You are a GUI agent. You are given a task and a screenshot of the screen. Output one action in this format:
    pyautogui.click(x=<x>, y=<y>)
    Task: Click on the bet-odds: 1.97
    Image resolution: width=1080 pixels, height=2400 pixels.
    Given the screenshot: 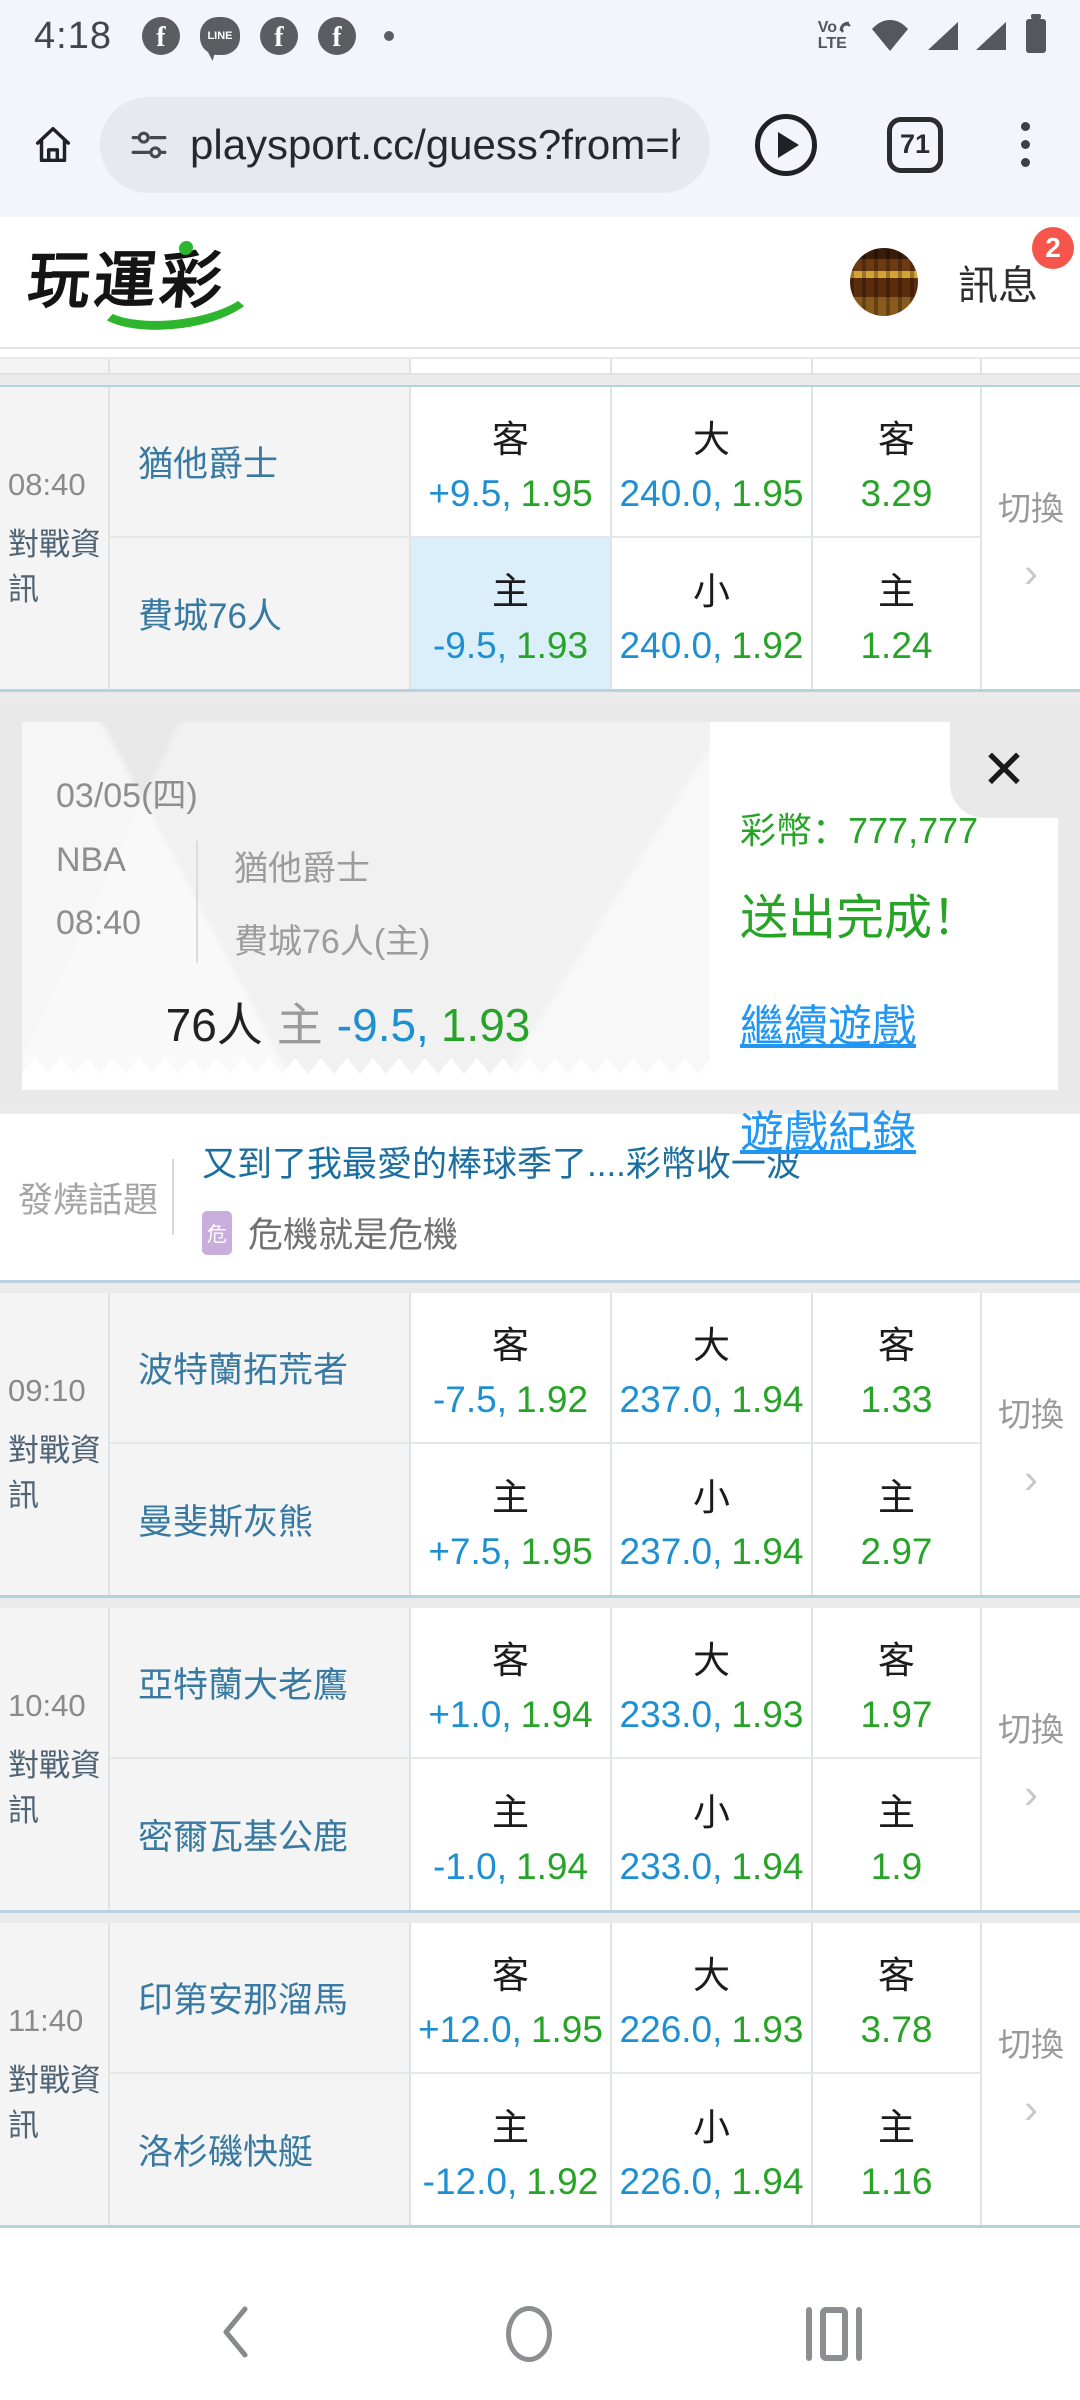 What is the action you would take?
    pyautogui.click(x=896, y=1714)
    